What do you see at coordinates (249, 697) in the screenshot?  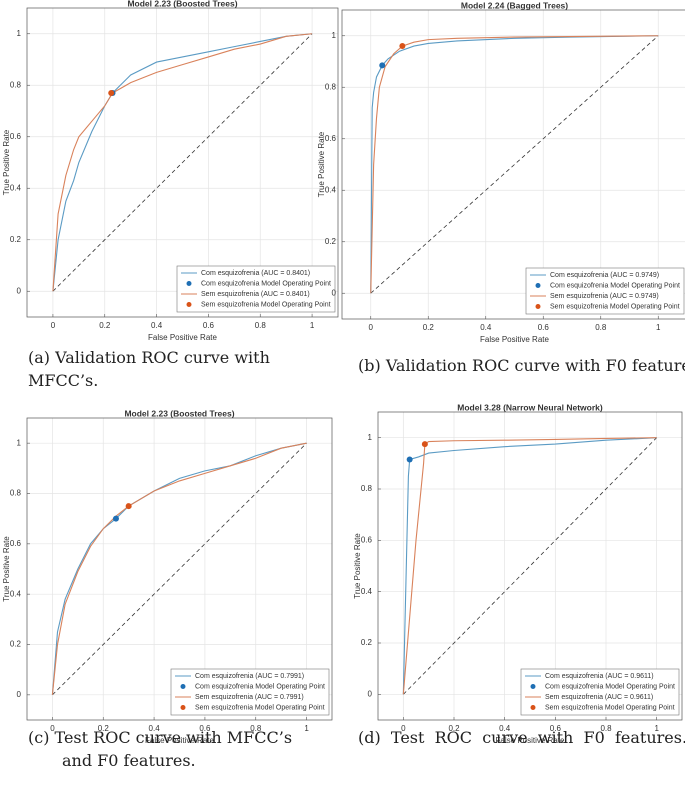 I see `legend-label: Sem esquizofrenia (AUC = 0.7991)` at bounding box center [249, 697].